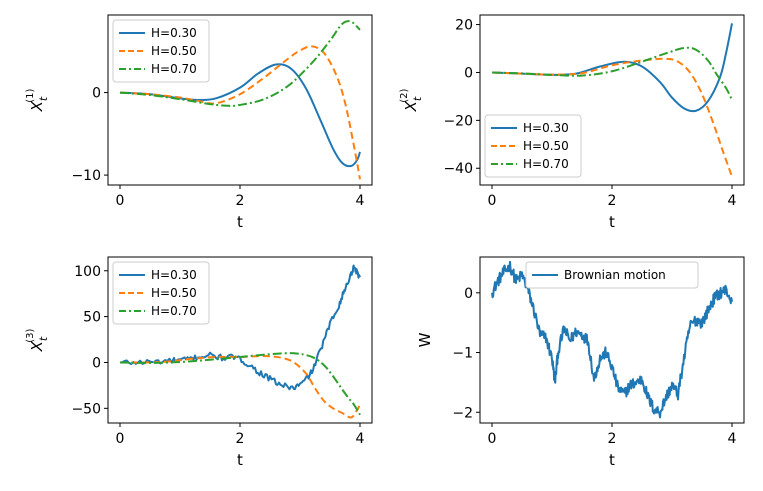 The image size is (763, 491). What do you see at coordinates (37, 341) in the screenshot?
I see `y-axis-label: Xt(3)` at bounding box center [37, 341].